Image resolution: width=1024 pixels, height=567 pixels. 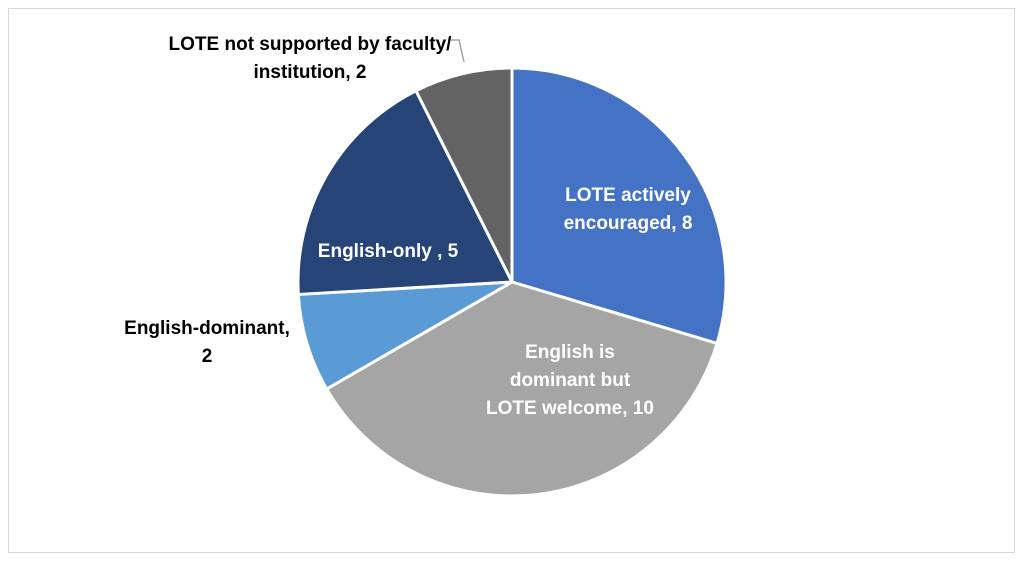 I want to click on slice-label-line: dominant but, so click(x=570, y=380).